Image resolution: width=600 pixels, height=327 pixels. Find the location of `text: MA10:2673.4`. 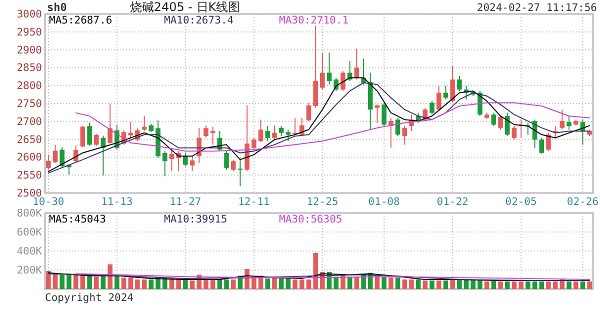

text: MA10:2673.4 is located at coordinates (199, 20).